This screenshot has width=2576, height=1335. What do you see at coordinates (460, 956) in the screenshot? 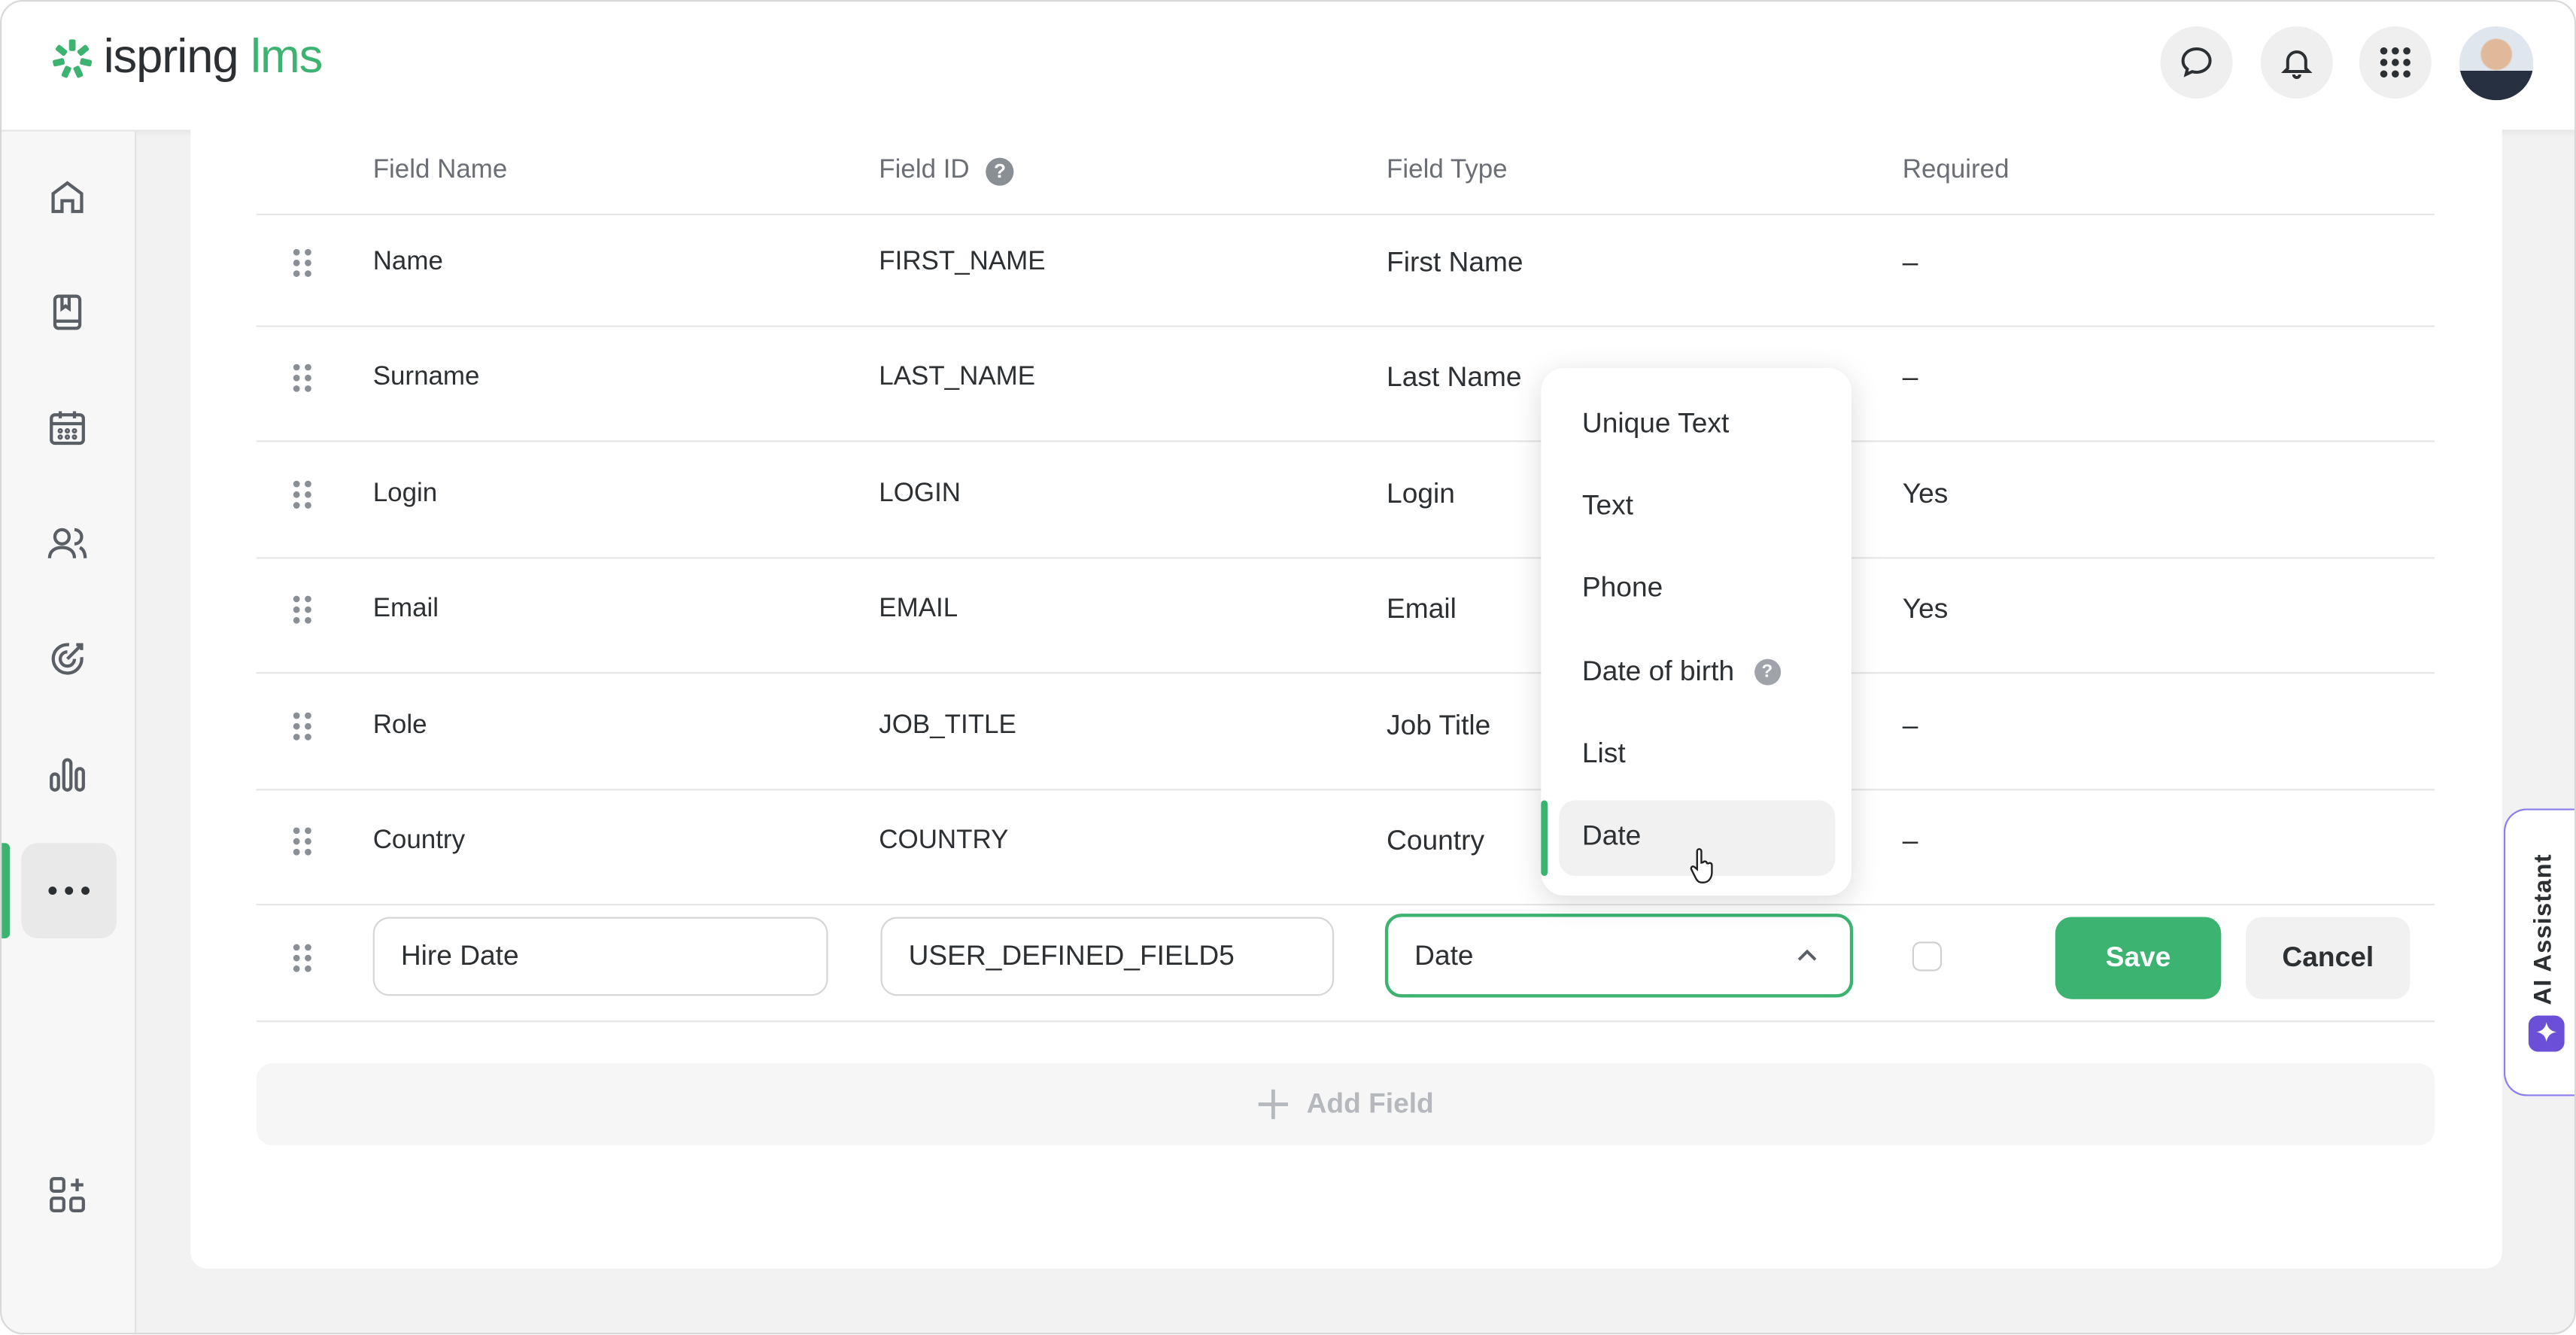
I see `field-name-value: Hire Date` at bounding box center [460, 956].